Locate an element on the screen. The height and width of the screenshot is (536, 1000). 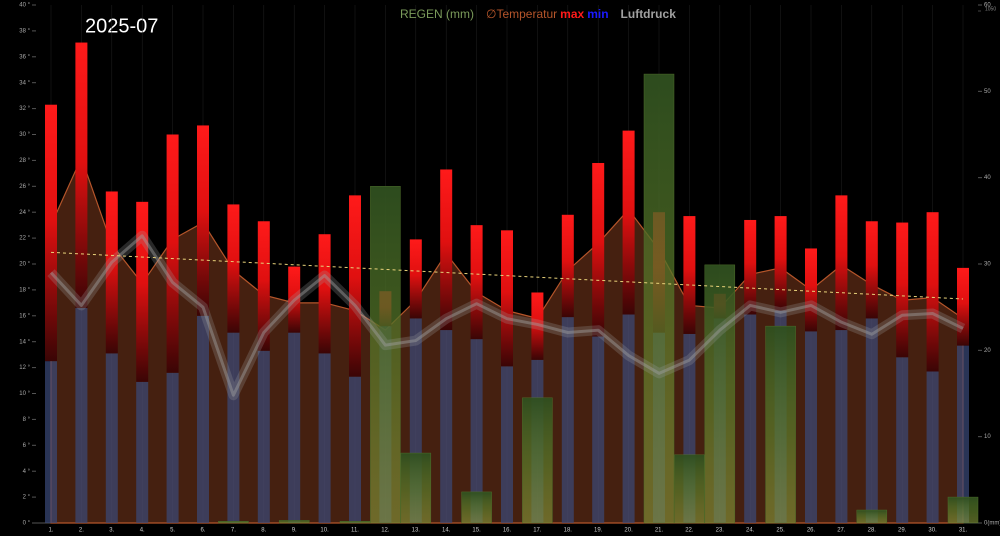
y-tick-label: 34 ° is located at coordinates (24, 83).